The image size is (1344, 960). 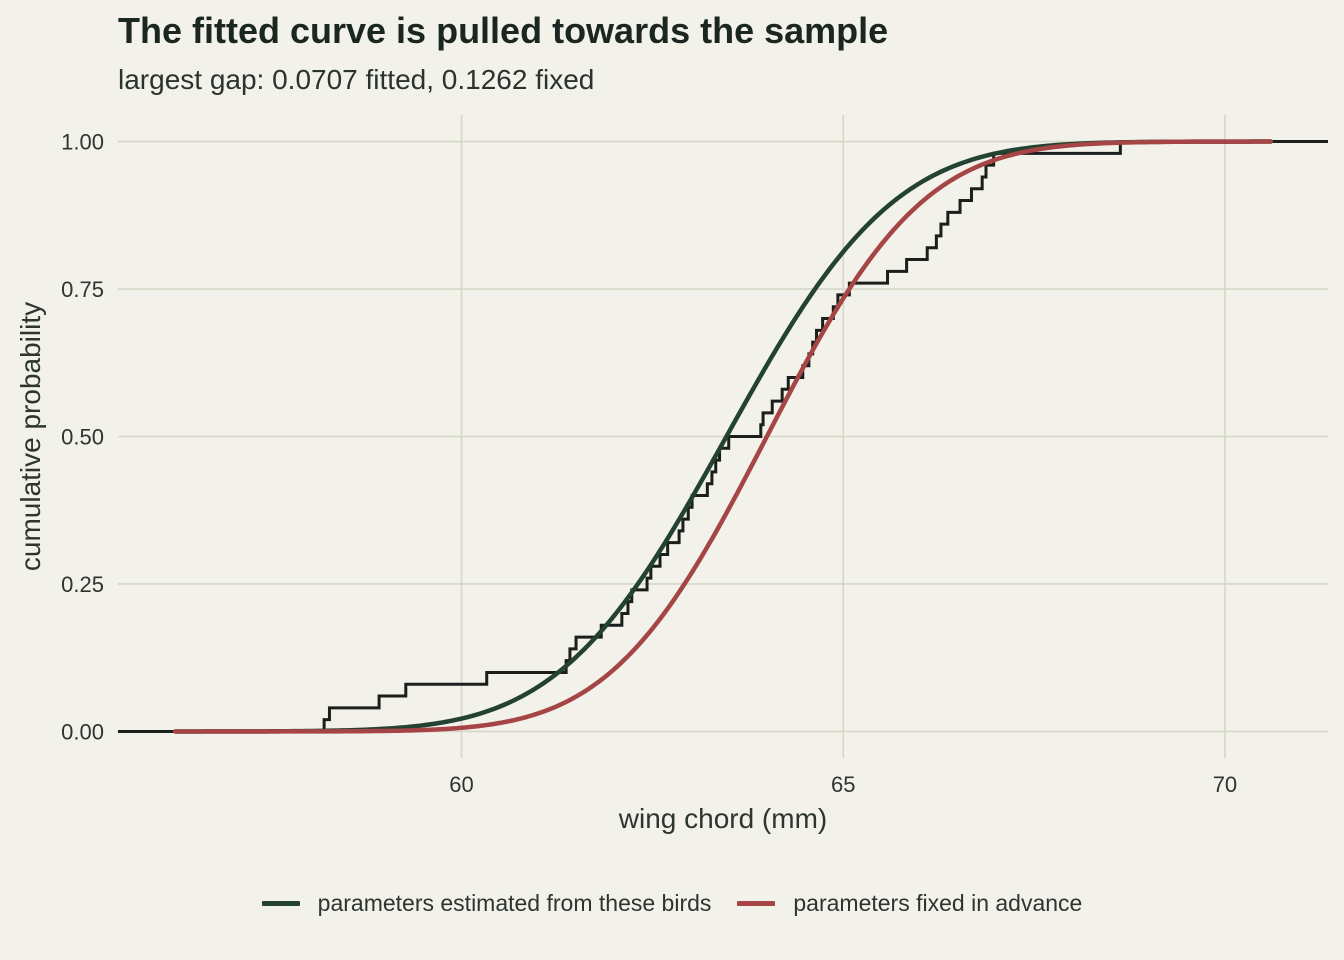 What do you see at coordinates (30, 436) in the screenshot?
I see `y-axis-title: cumulative probability` at bounding box center [30, 436].